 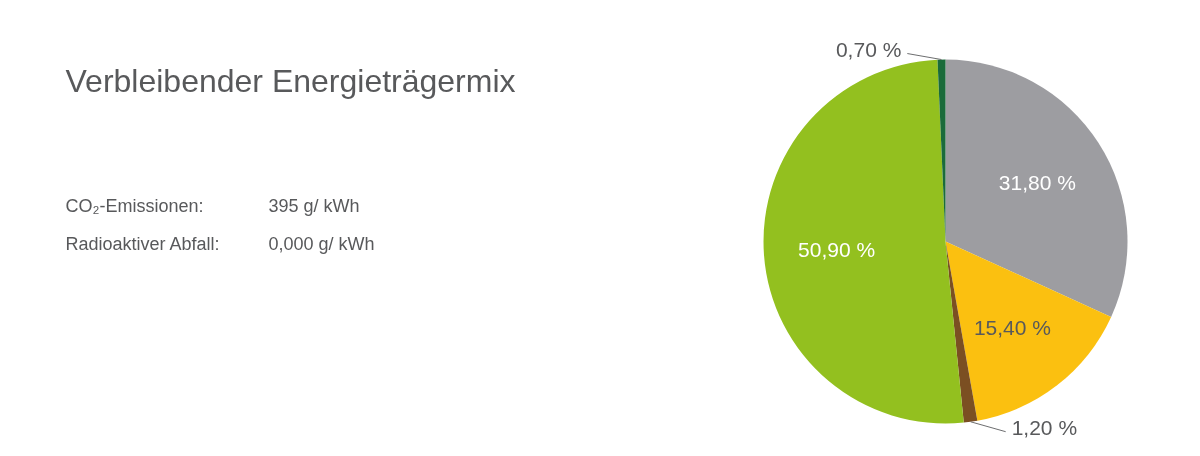 What do you see at coordinates (290, 80) in the screenshot?
I see `text: Verbleibender Energieträgermix` at bounding box center [290, 80].